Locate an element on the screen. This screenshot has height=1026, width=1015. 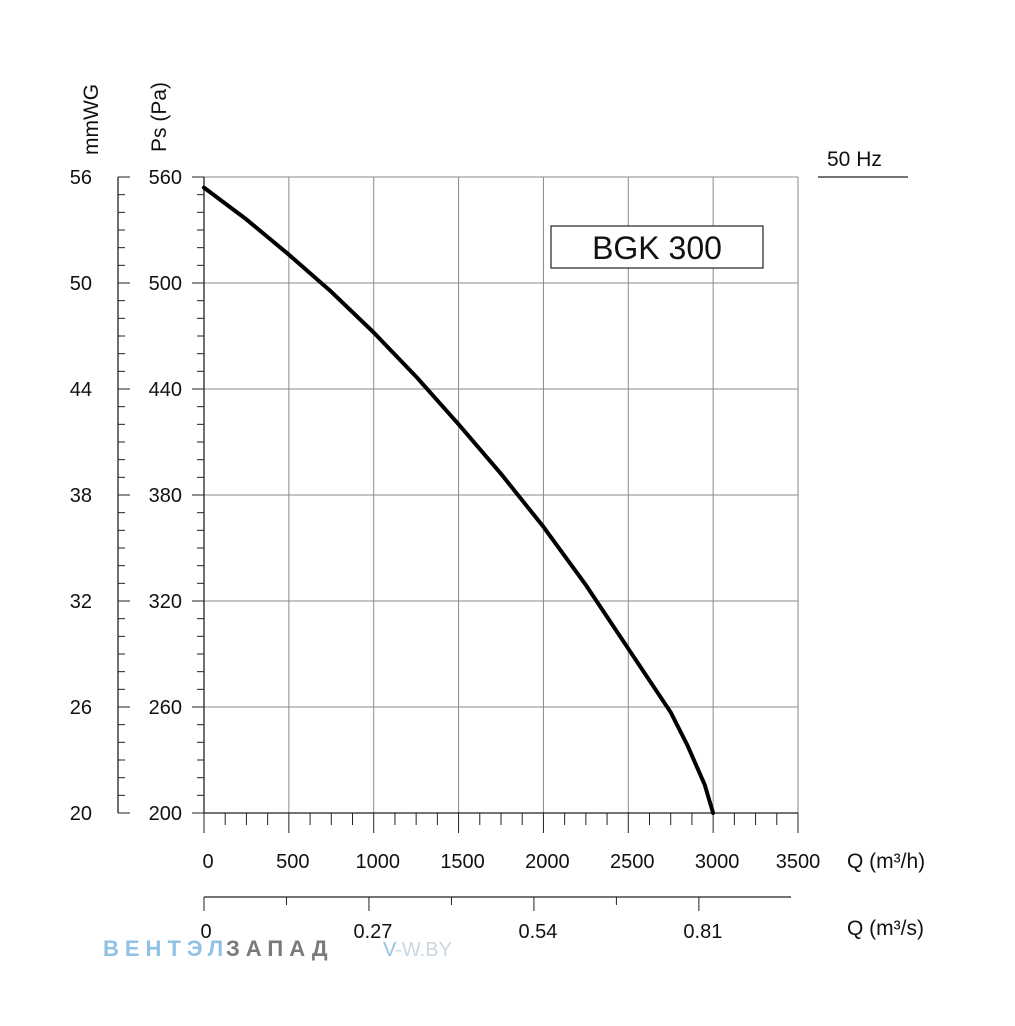
x-primary-tick-label: 3000 is located at coordinates (717, 862).